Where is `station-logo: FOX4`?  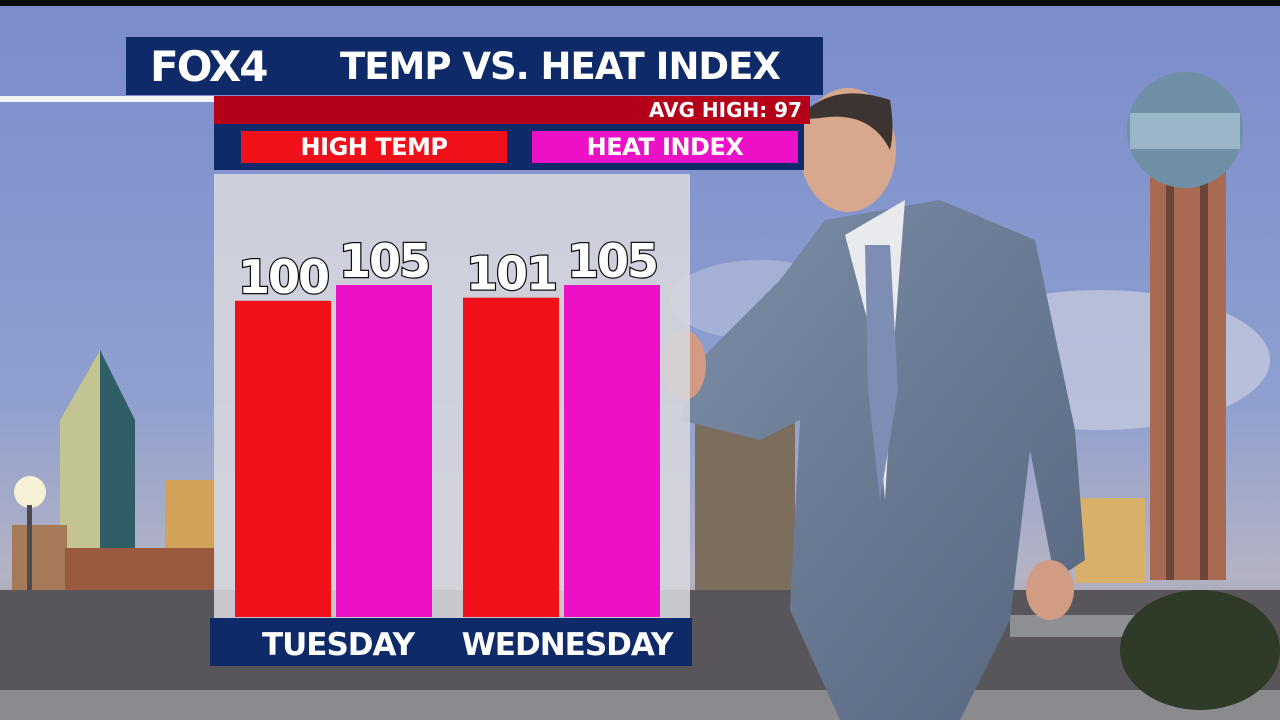
station-logo: FOX4 is located at coordinates (209, 66).